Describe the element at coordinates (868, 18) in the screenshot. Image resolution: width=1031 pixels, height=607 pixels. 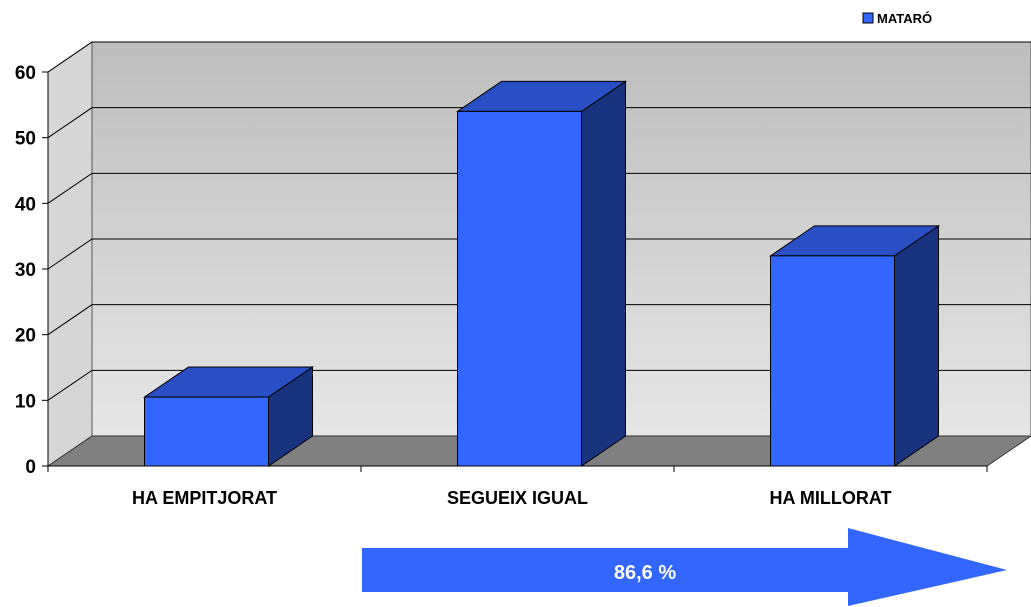
I see `legend-swatch-matarO` at that location.